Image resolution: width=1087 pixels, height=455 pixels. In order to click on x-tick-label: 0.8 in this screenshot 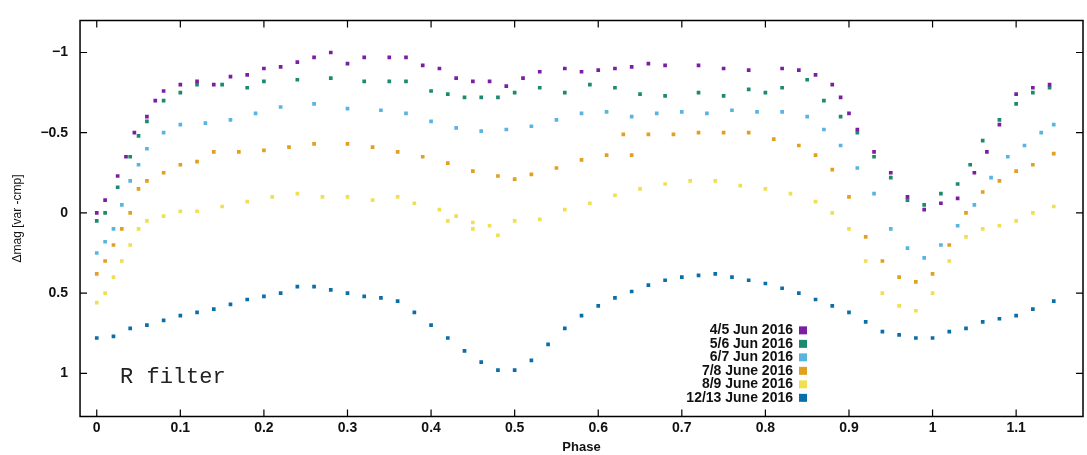, I will do `click(765, 426)`.